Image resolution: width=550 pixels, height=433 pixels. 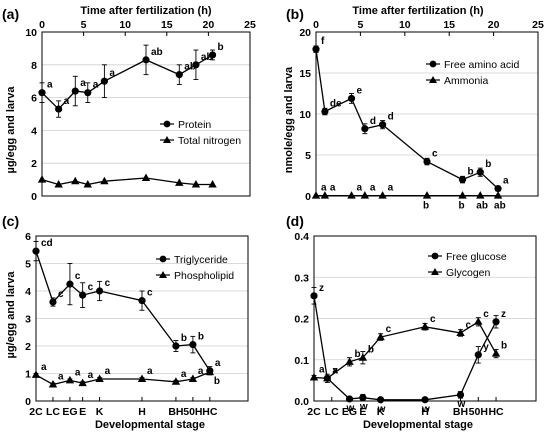 What do you see at coordinates (146, 114) in the screenshot?
I see `panel-a-gridlines` at bounding box center [146, 114].